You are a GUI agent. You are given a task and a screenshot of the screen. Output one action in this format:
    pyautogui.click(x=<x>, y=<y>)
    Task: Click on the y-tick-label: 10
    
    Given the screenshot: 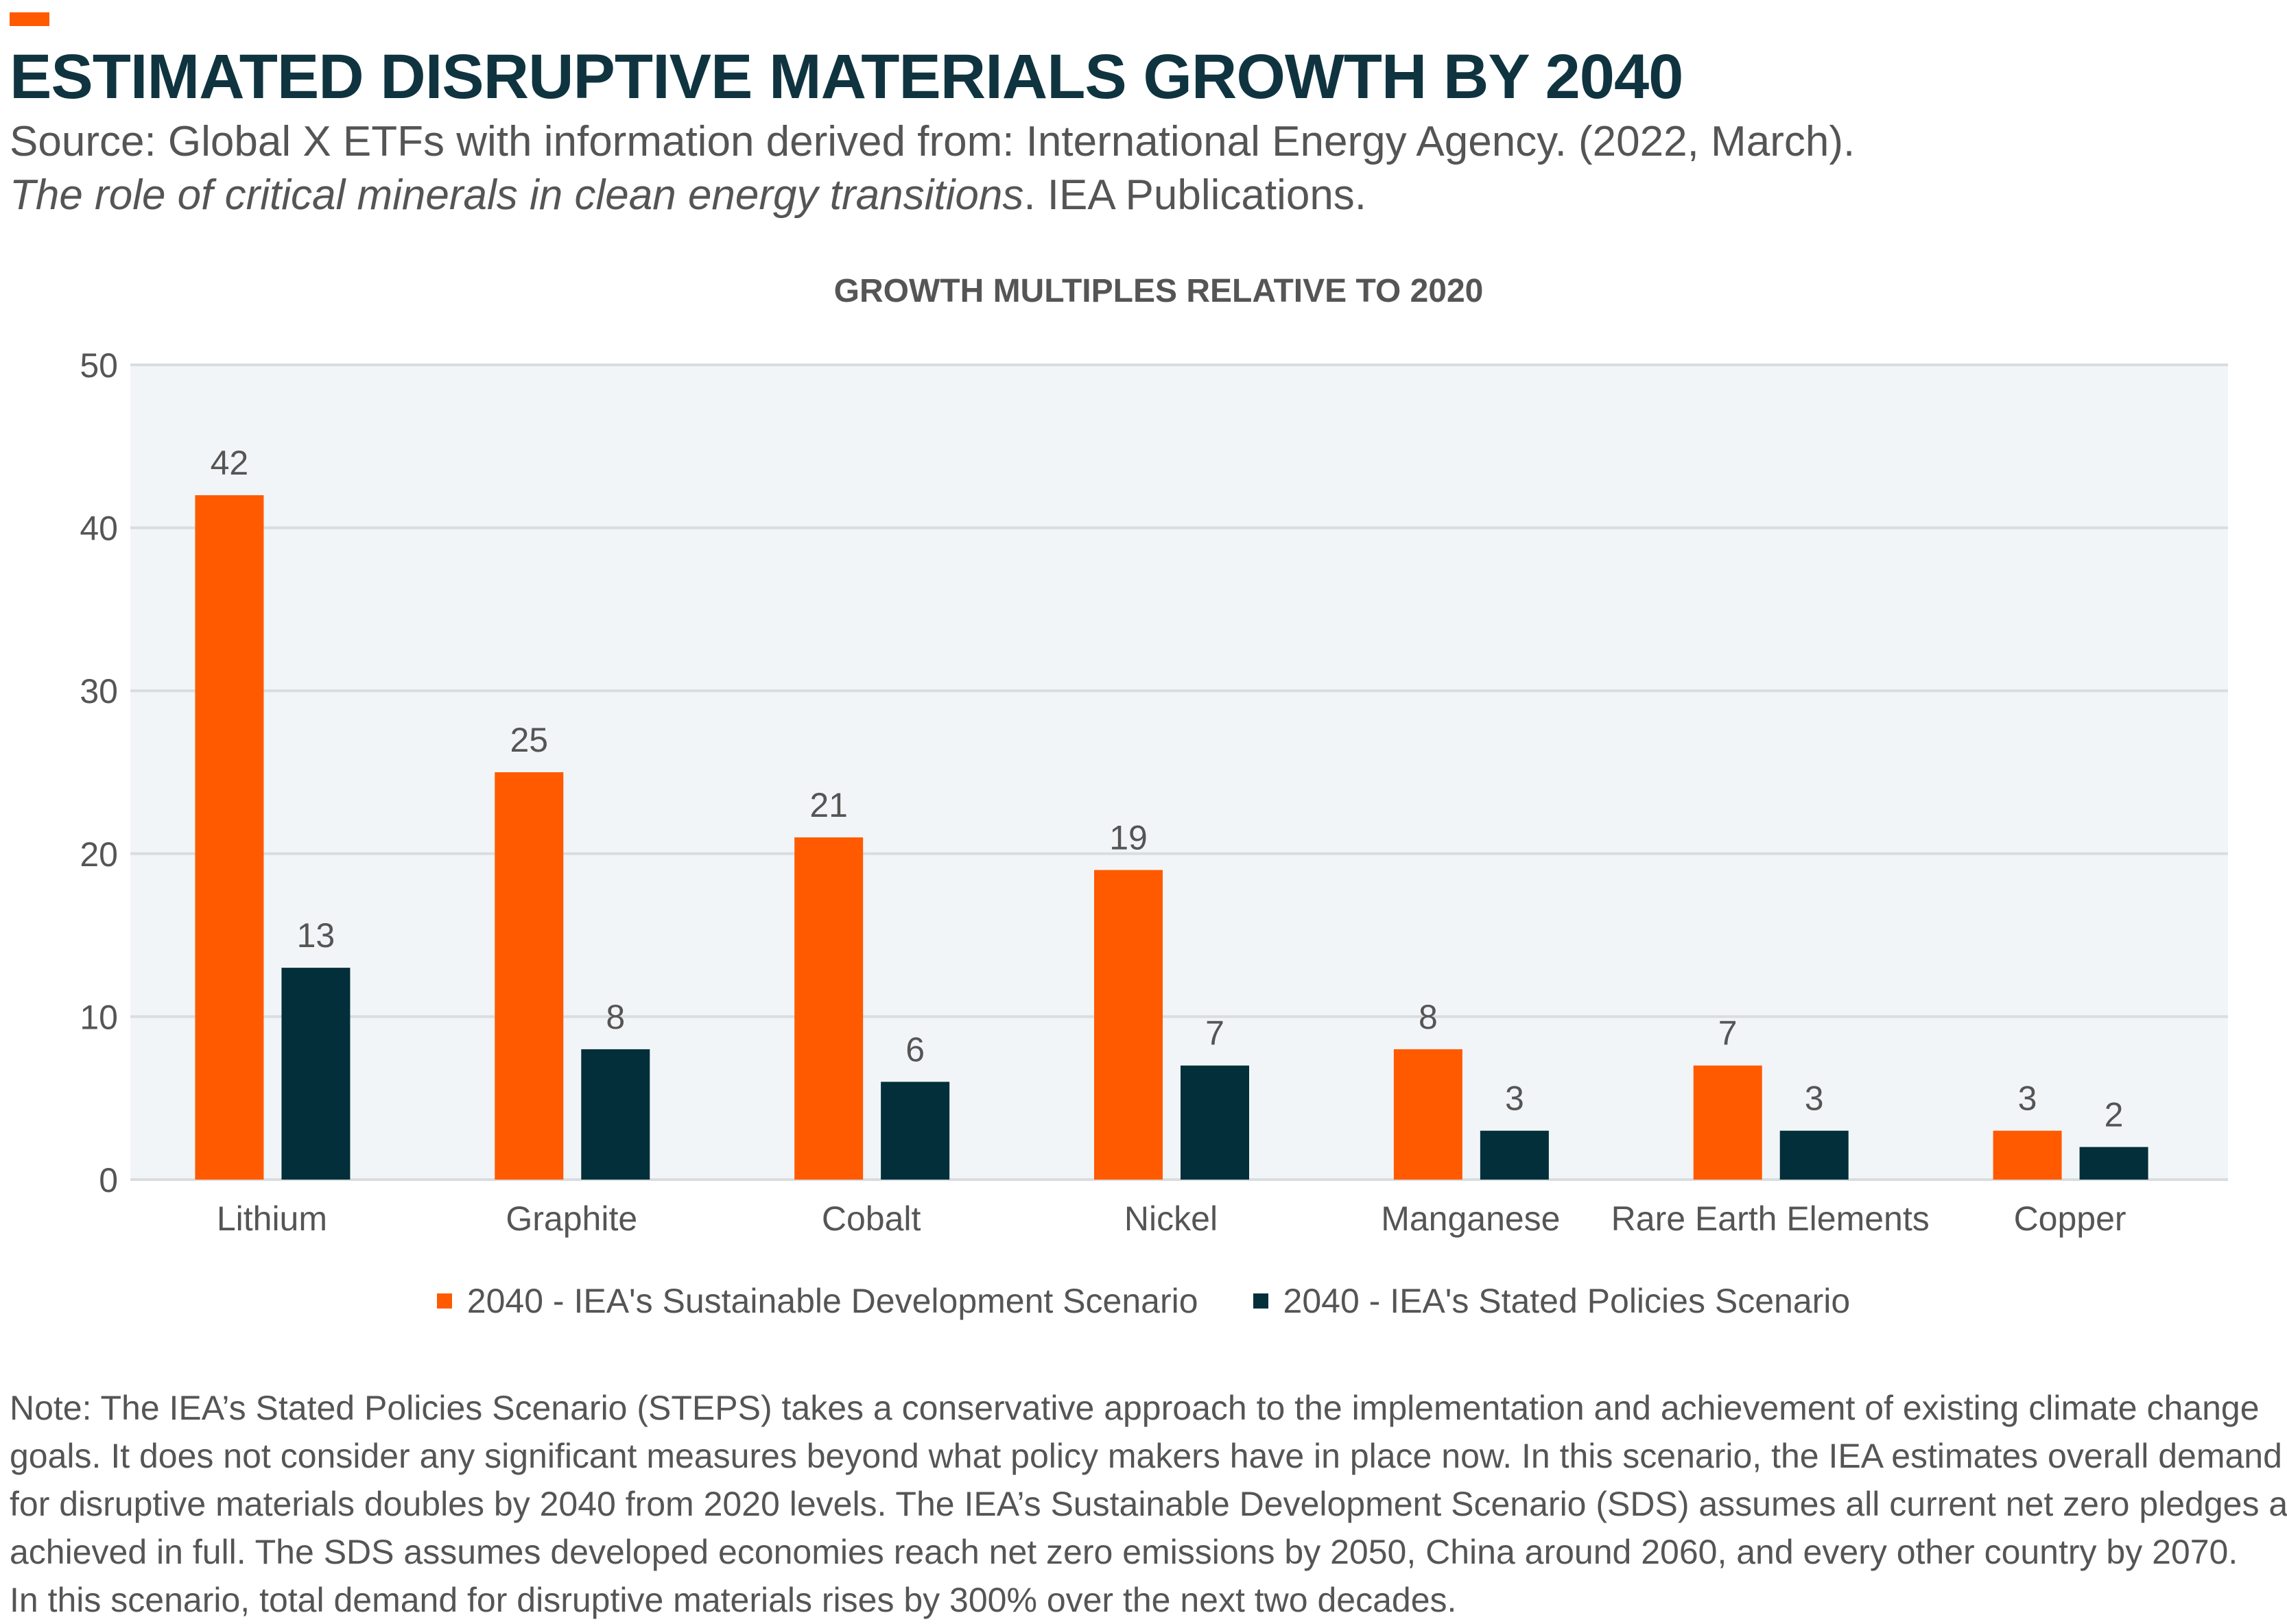 What is the action you would take?
    pyautogui.click(x=99, y=1017)
    